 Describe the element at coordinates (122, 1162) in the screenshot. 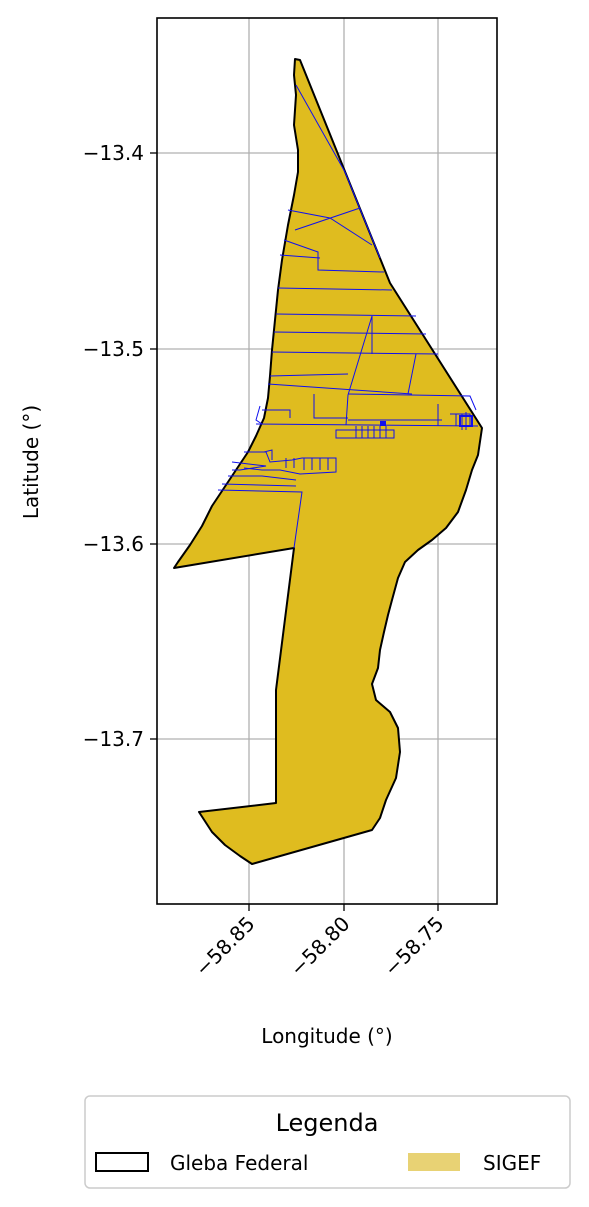

I see `legend-swatch-gleba-federal` at that location.